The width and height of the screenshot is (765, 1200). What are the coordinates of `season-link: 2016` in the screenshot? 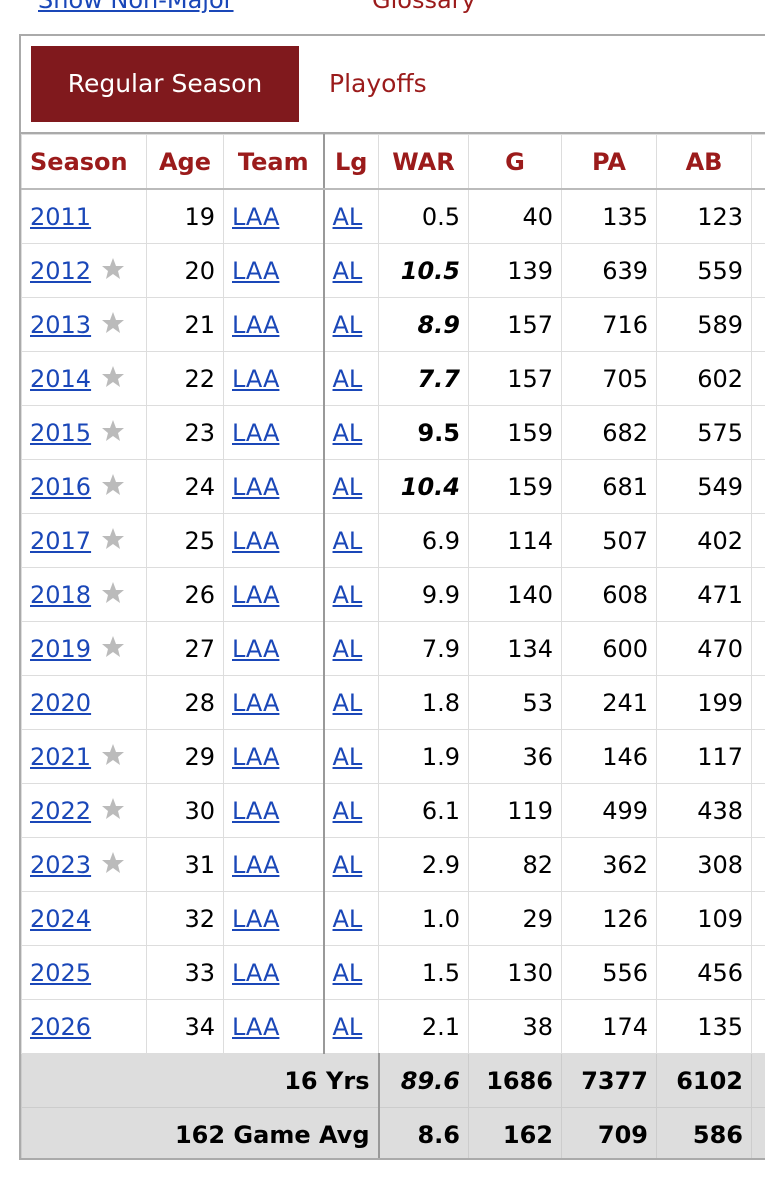 It's located at (61, 486).